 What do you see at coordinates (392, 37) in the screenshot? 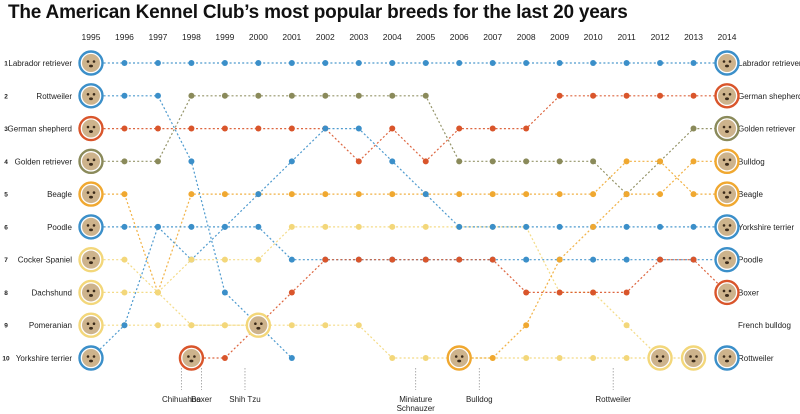
I see `year-tick-label: 2004` at bounding box center [392, 37].